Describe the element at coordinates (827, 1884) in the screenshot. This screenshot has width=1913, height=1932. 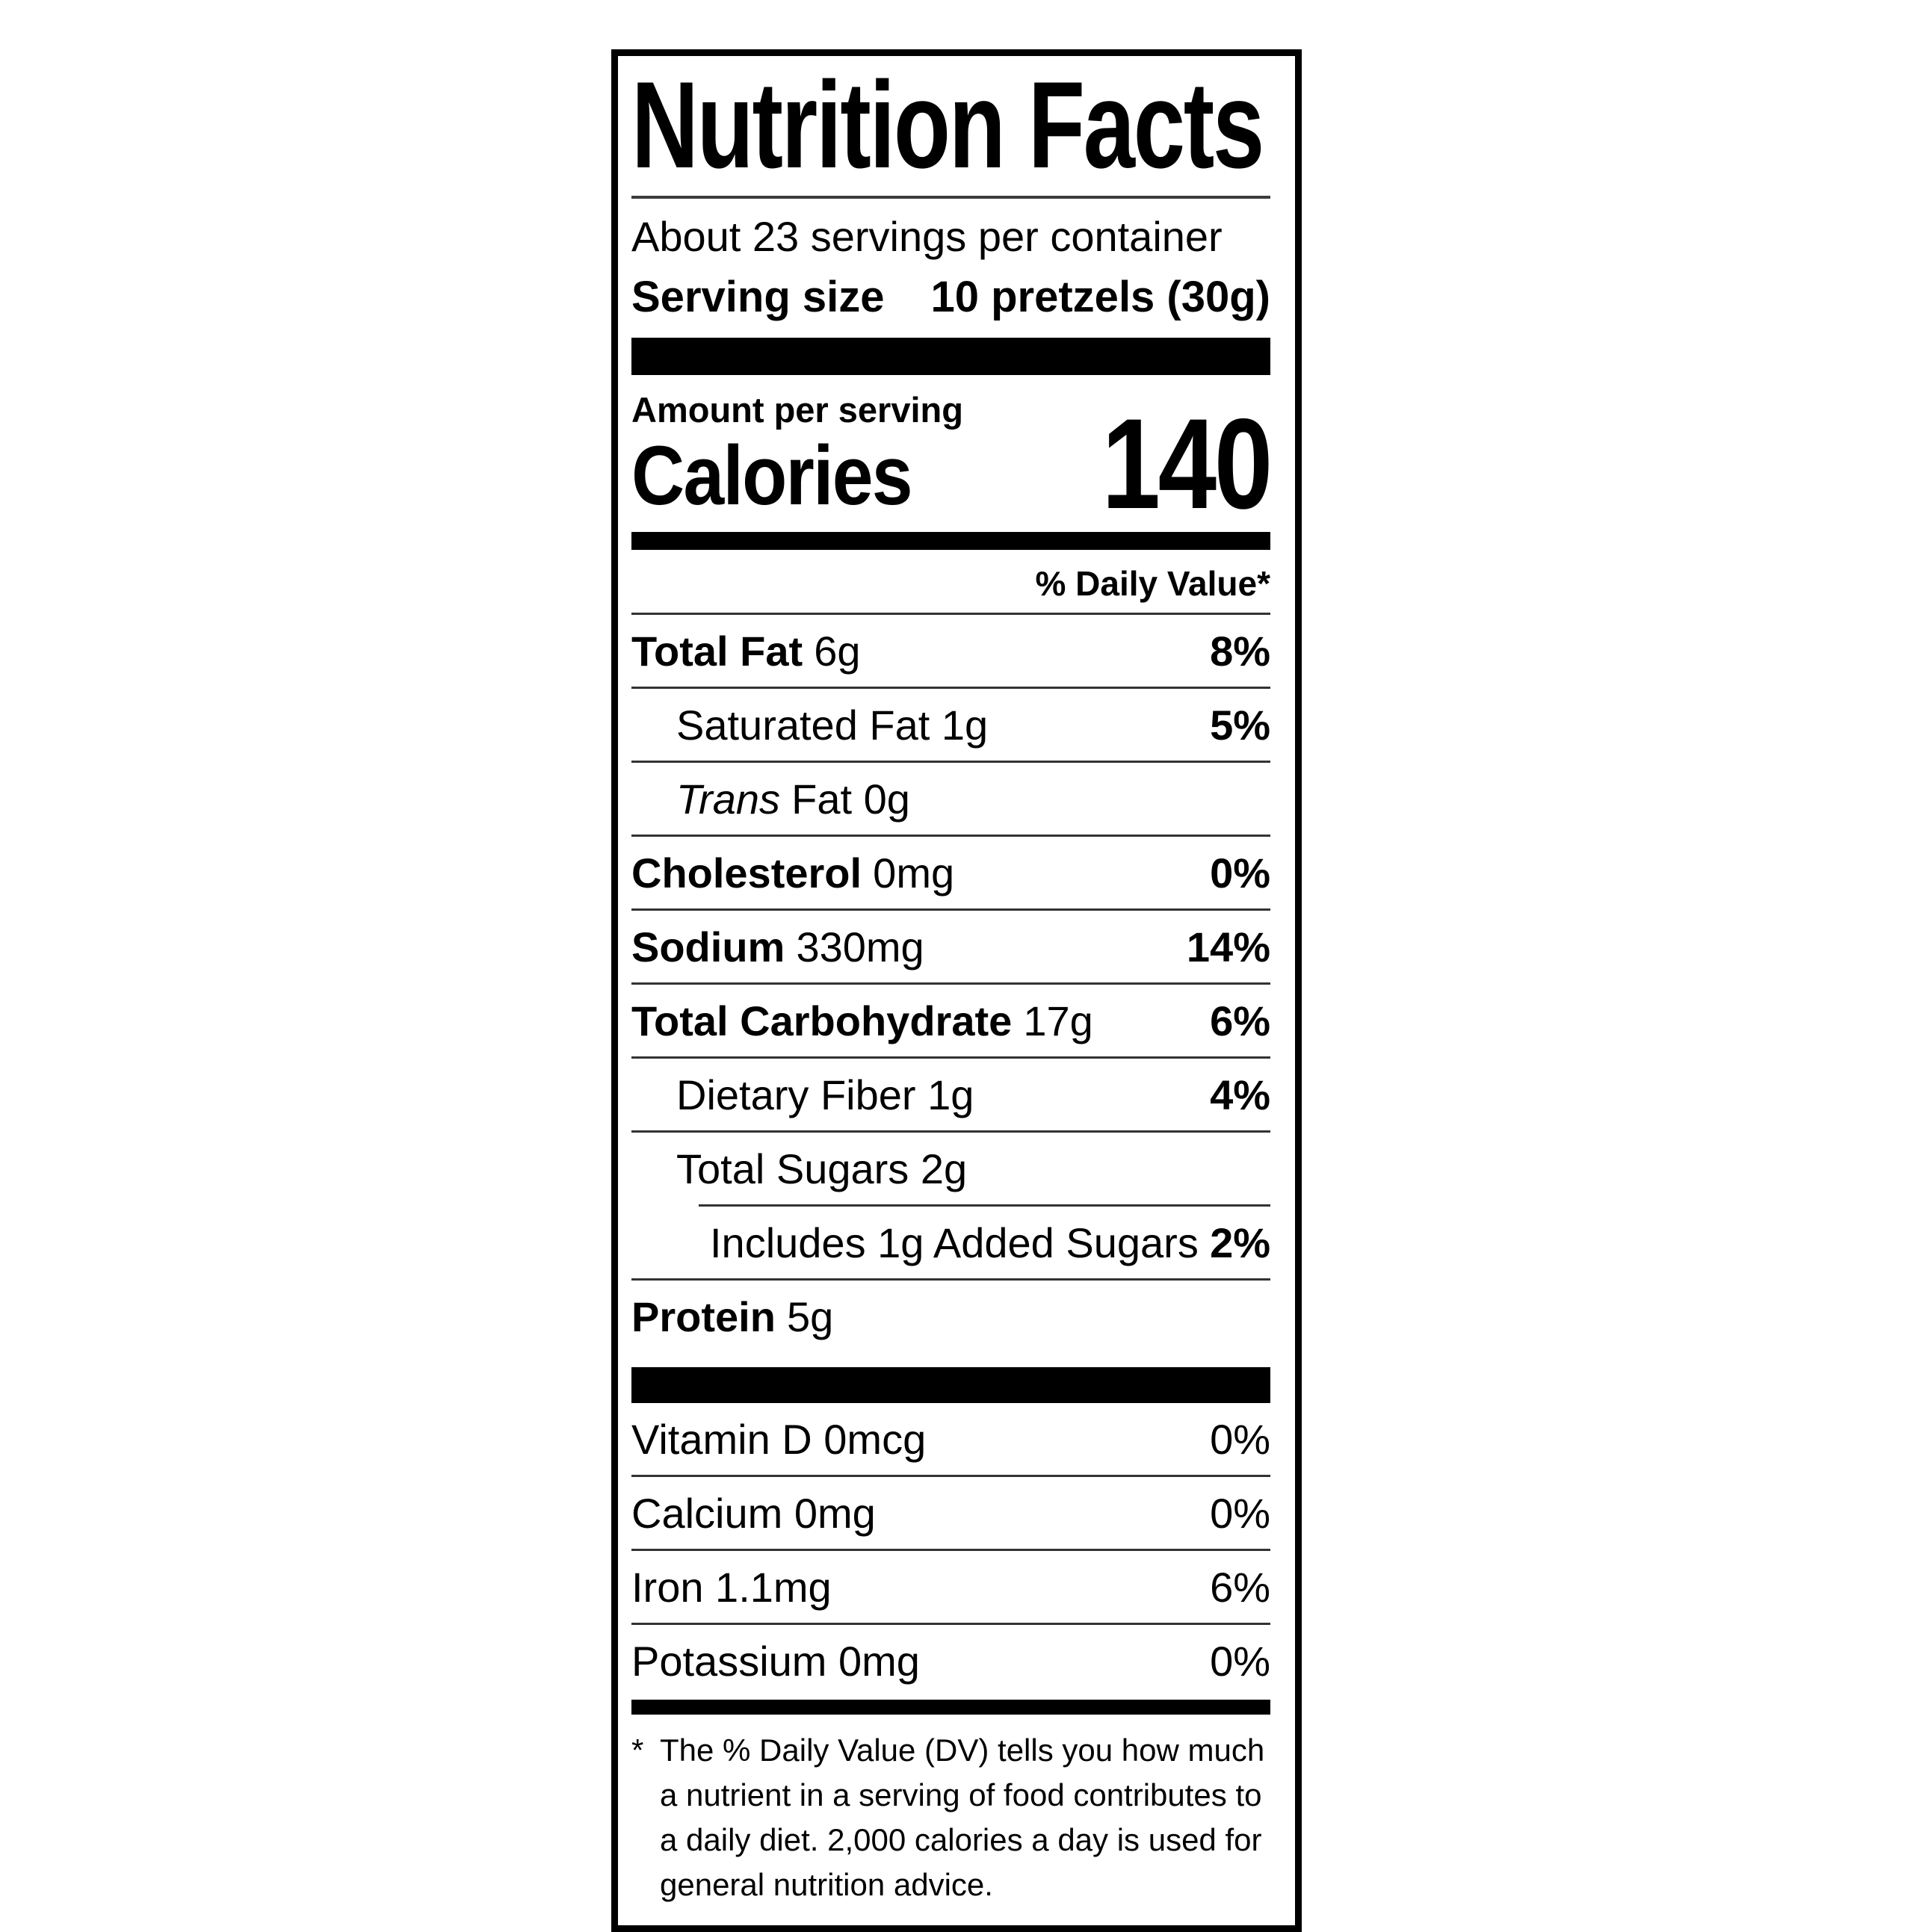
I see `footnote-line: general nutrition advice.` at that location.